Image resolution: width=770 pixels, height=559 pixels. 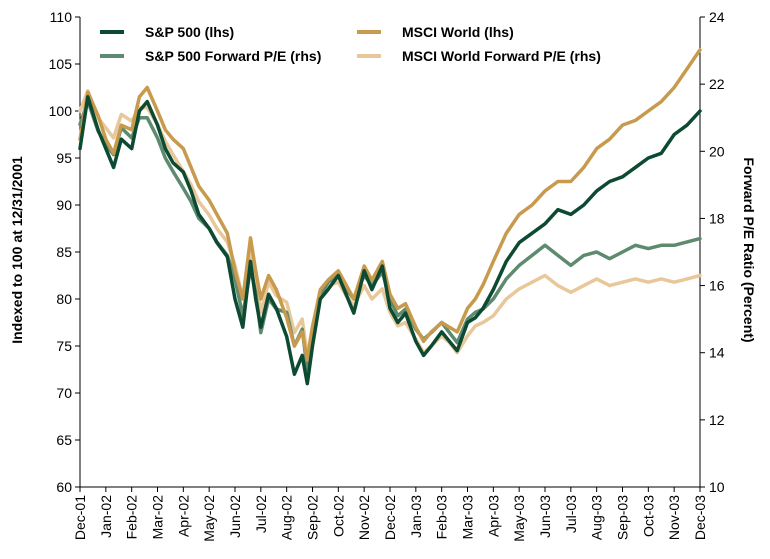 I want to click on y-right-axis: 10 12 14 16 18 20 22 24, so click(x=712, y=252).